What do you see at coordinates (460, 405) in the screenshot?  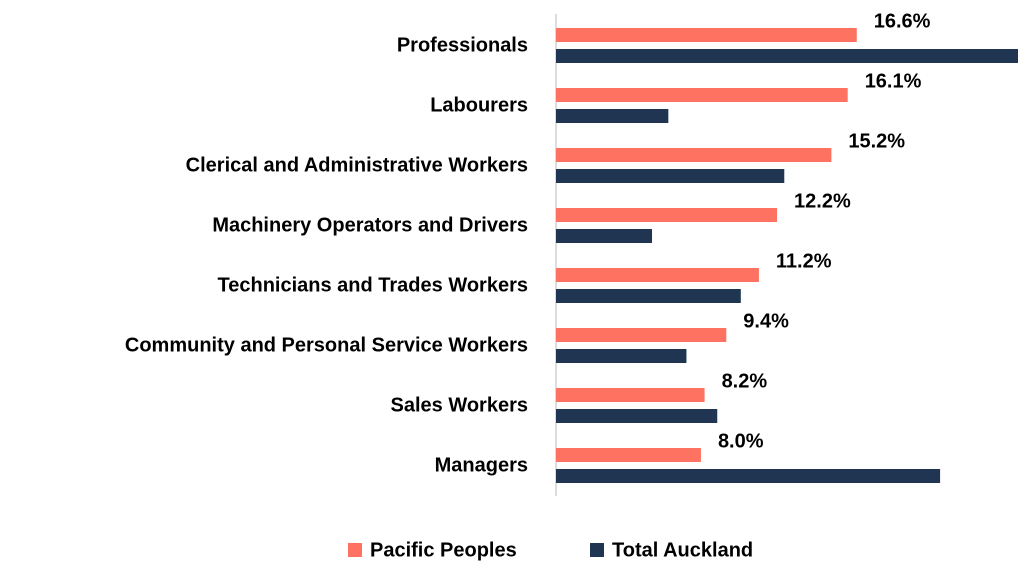 I see `category-label: Sales Workers` at bounding box center [460, 405].